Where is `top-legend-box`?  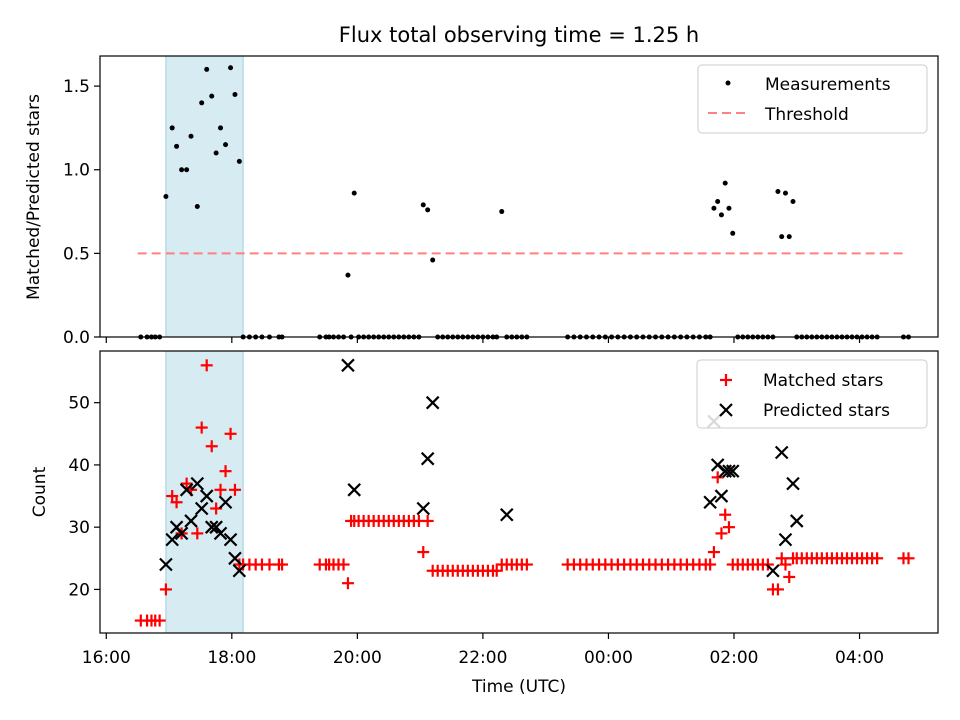
top-legend-box is located at coordinates (812, 99).